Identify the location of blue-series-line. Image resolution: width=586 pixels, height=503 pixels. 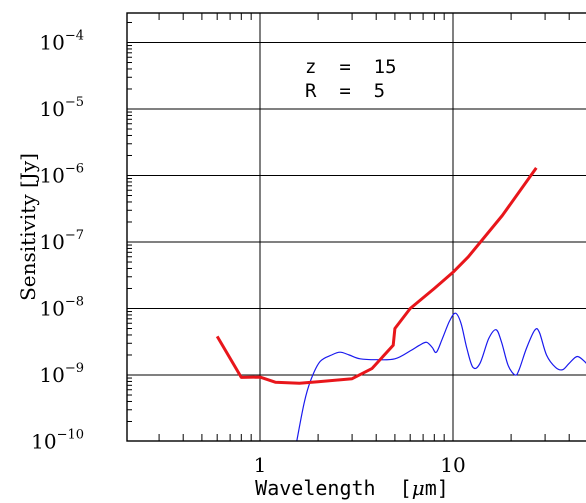
(441, 376).